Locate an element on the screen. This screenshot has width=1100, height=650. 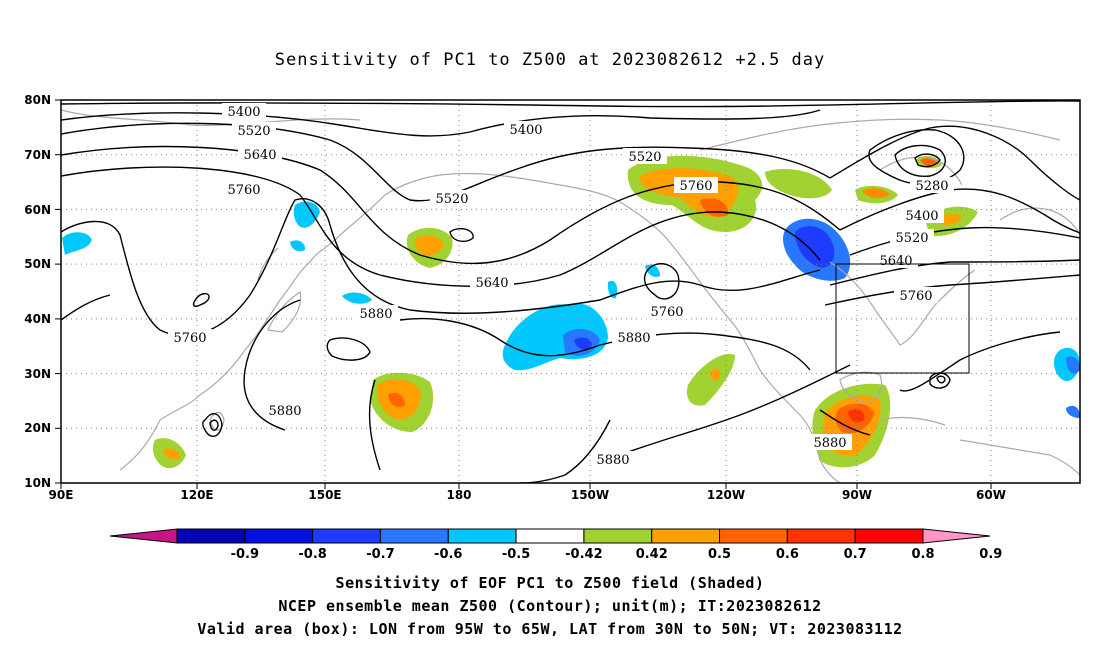
shade-negative-central-pacific is located at coordinates (555, 337).